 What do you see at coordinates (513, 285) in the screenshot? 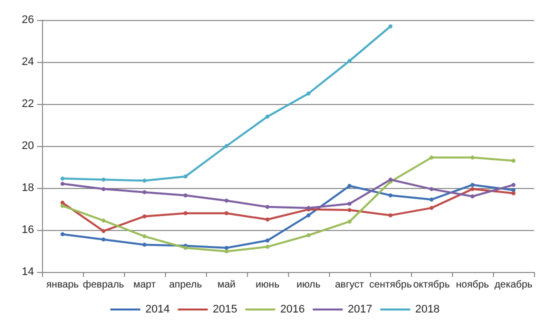
I see `x-tick-label: декабрь` at bounding box center [513, 285].